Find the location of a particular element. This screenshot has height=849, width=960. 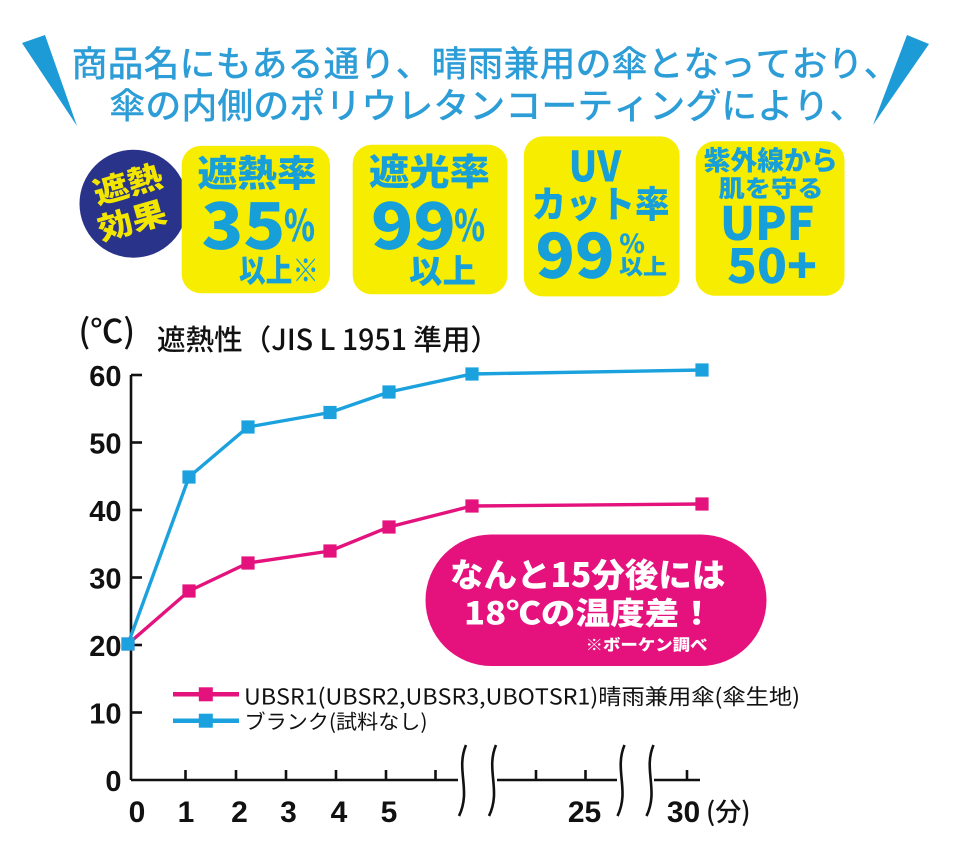

svg-text: 4 is located at coordinates (339, 812).